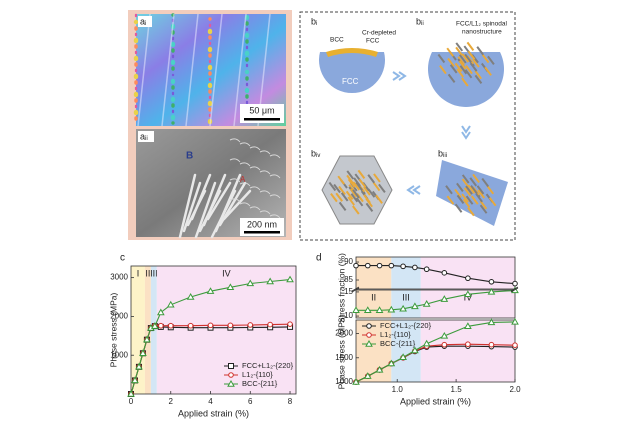  What do you see at coordinates (138, 273) in the screenshot?
I see `region-label: I` at bounding box center [138, 273].